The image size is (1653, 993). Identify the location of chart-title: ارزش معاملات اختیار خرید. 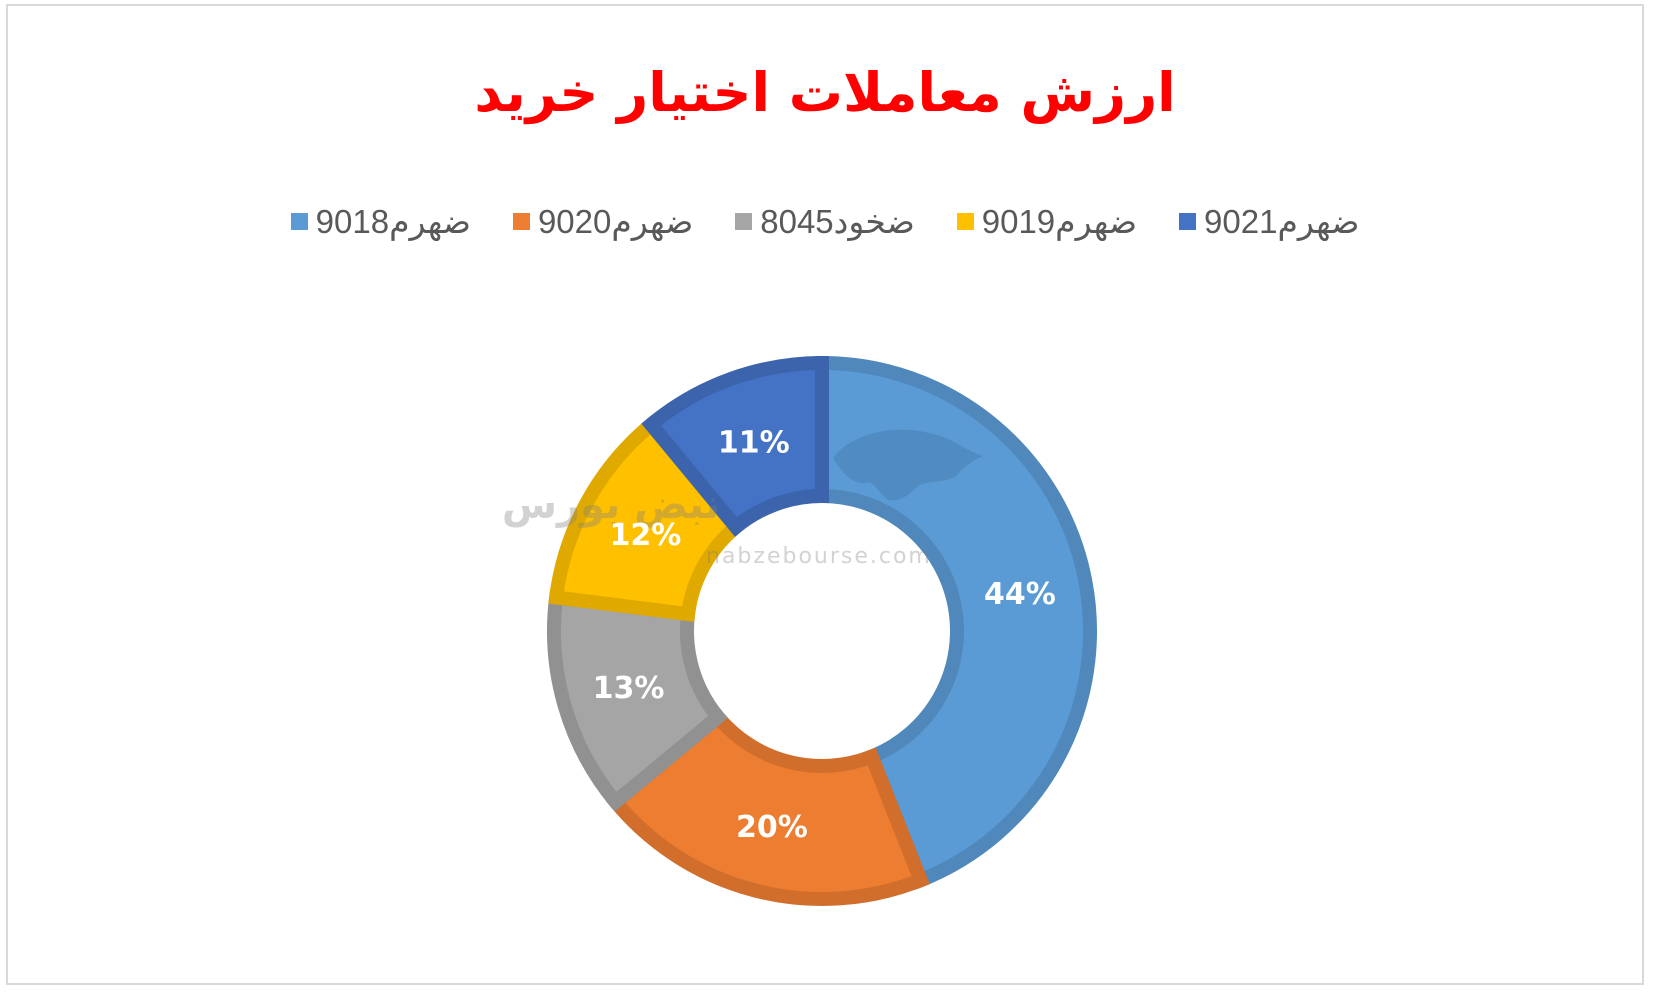
(825, 92).